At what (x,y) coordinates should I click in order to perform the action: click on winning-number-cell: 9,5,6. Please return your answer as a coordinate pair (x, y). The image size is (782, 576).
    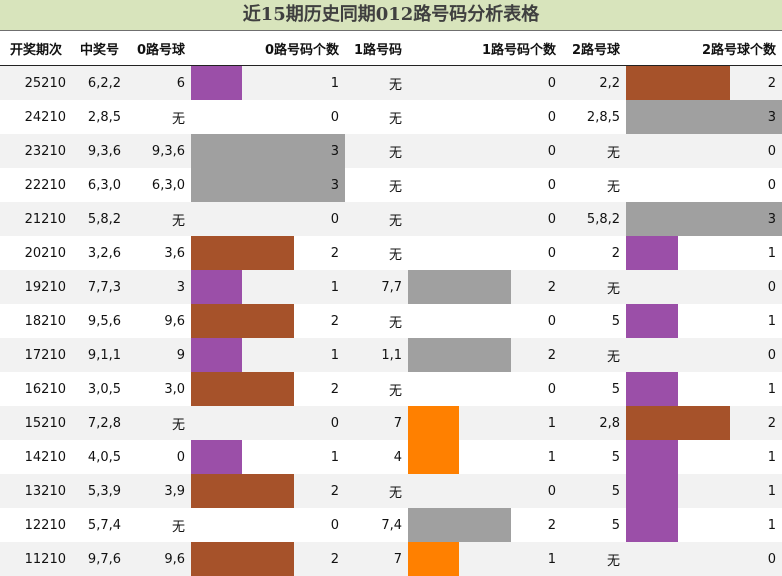
    Looking at the image, I should click on (99, 321).